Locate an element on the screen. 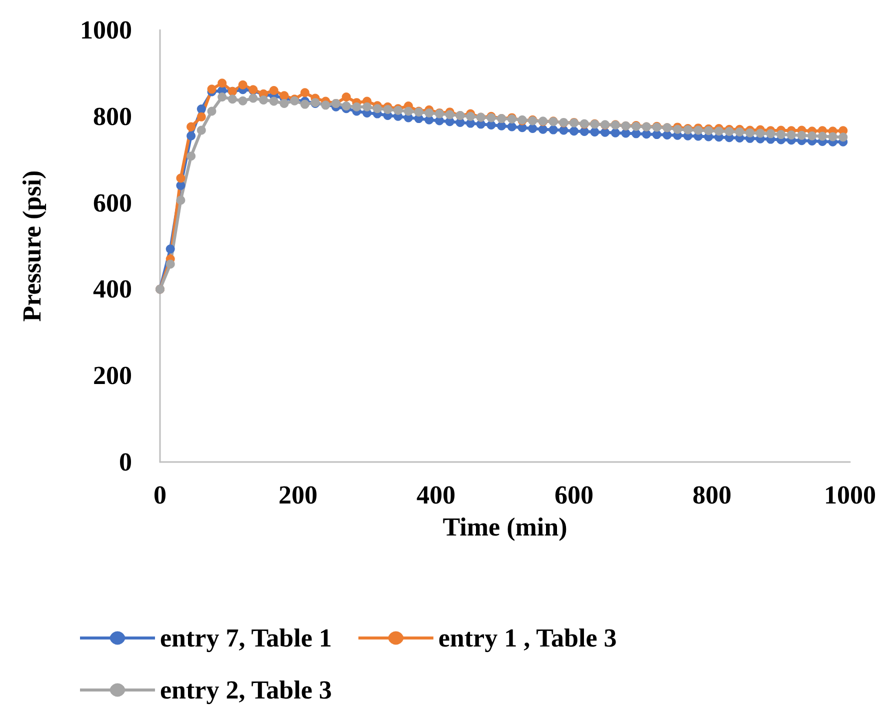 The image size is (892, 715). y-tick-label: 0 is located at coordinates (125, 462).